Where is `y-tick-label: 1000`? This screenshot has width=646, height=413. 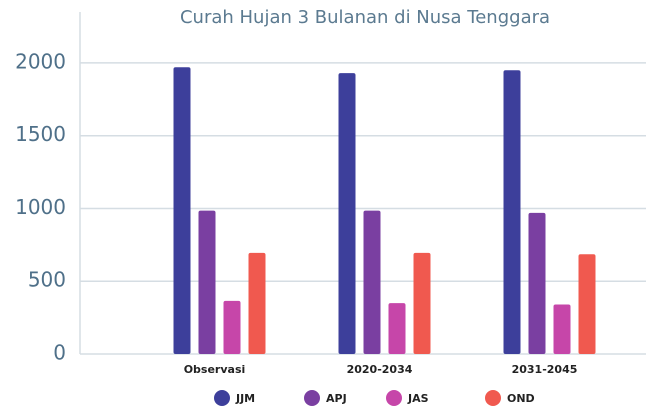 y-tick-label: 1000 is located at coordinates (40, 207).